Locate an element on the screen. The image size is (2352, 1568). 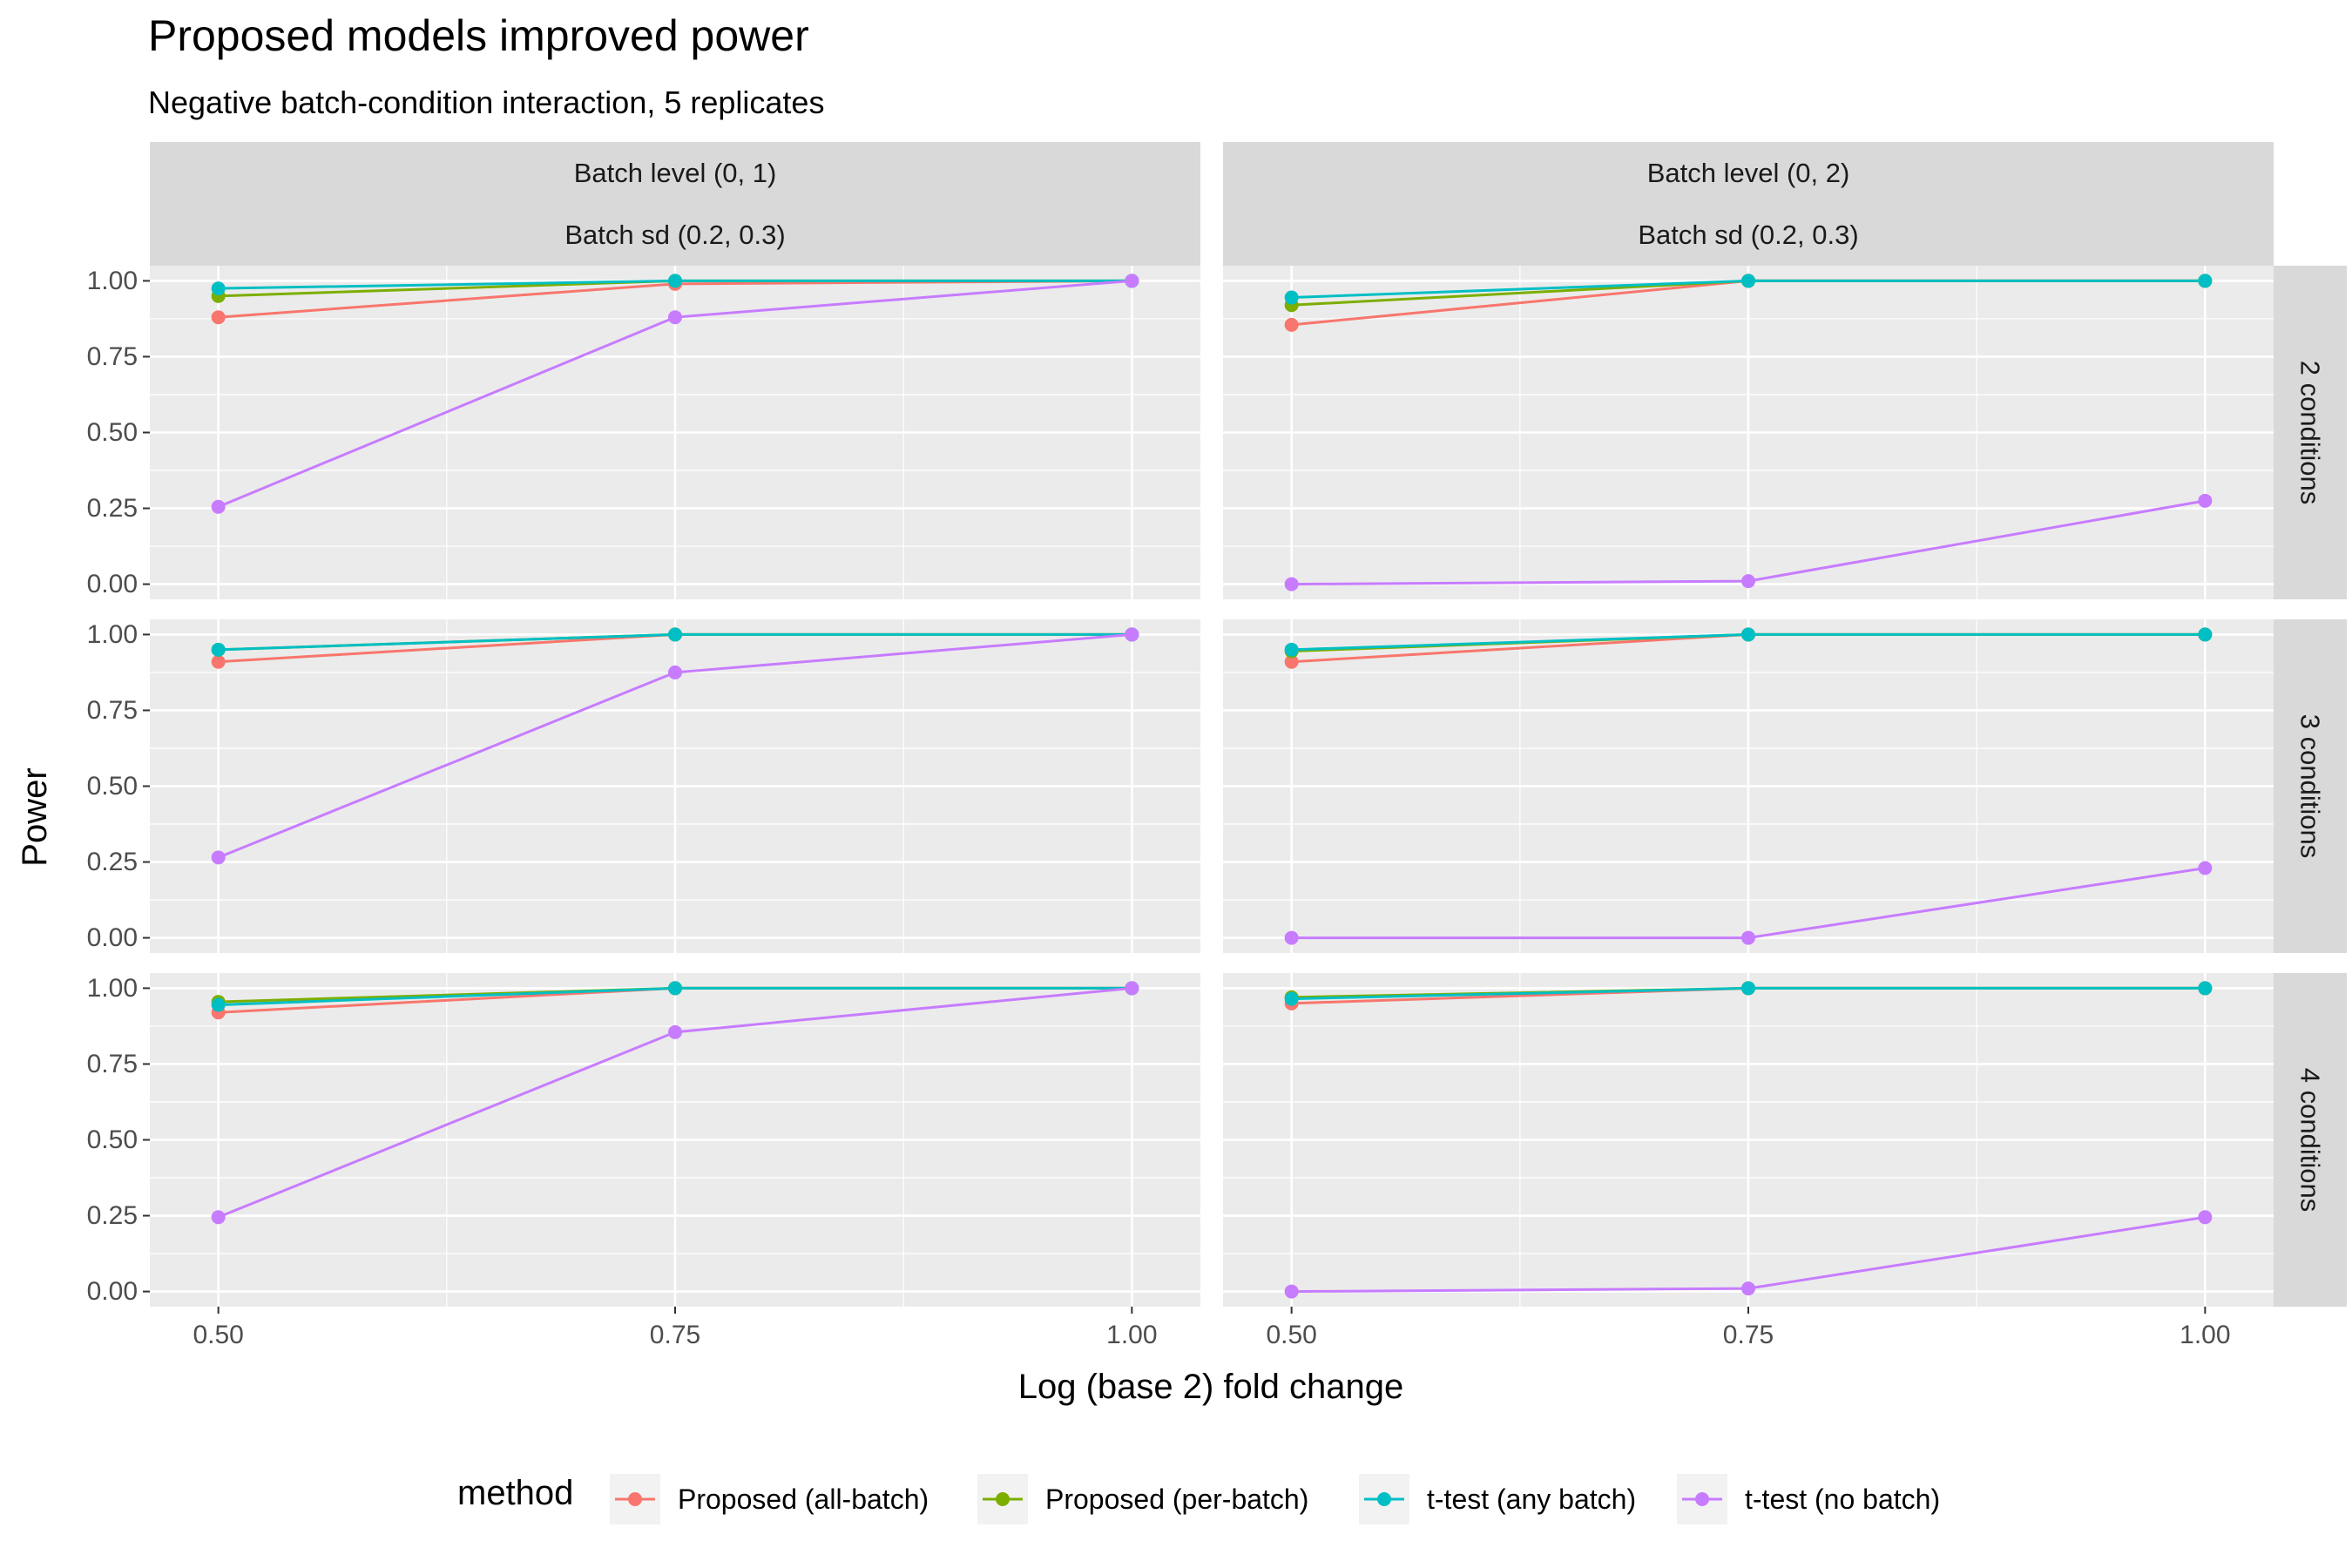
facet-strip-row-1-label: 2 conditions is located at coordinates (2310, 432).